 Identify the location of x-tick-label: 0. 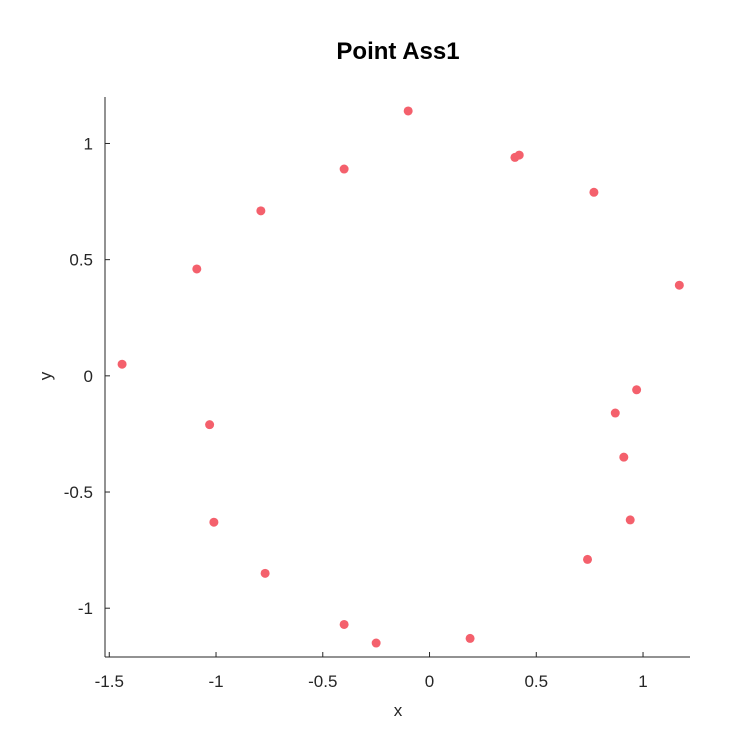
(429, 681).